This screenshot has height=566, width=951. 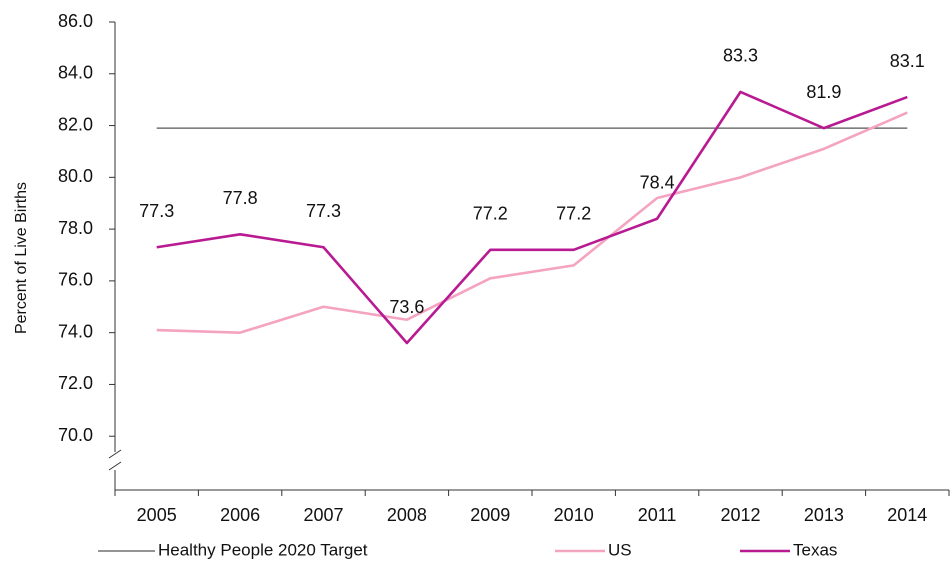 I want to click on y-tick-label: 74.0, so click(x=75, y=331).